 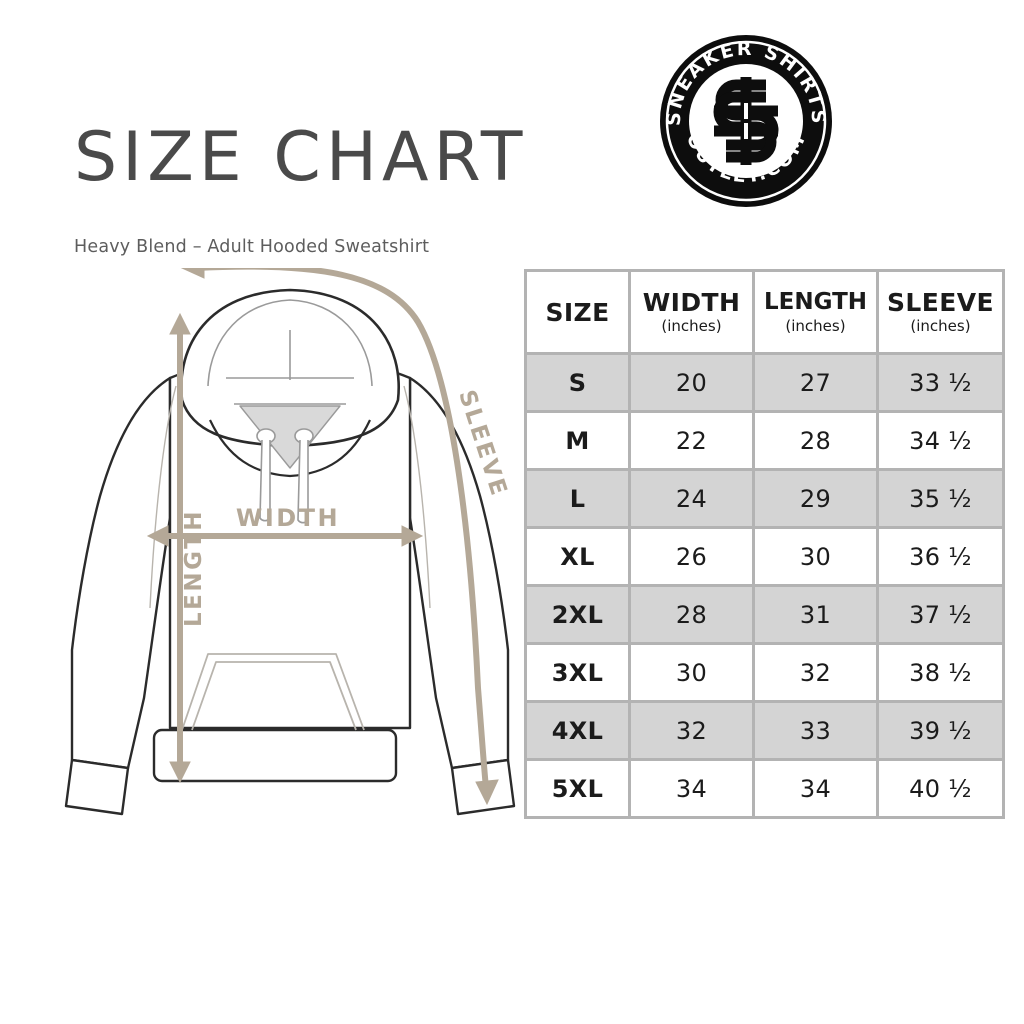 I want to click on cell-length: 30, so click(x=815, y=556).